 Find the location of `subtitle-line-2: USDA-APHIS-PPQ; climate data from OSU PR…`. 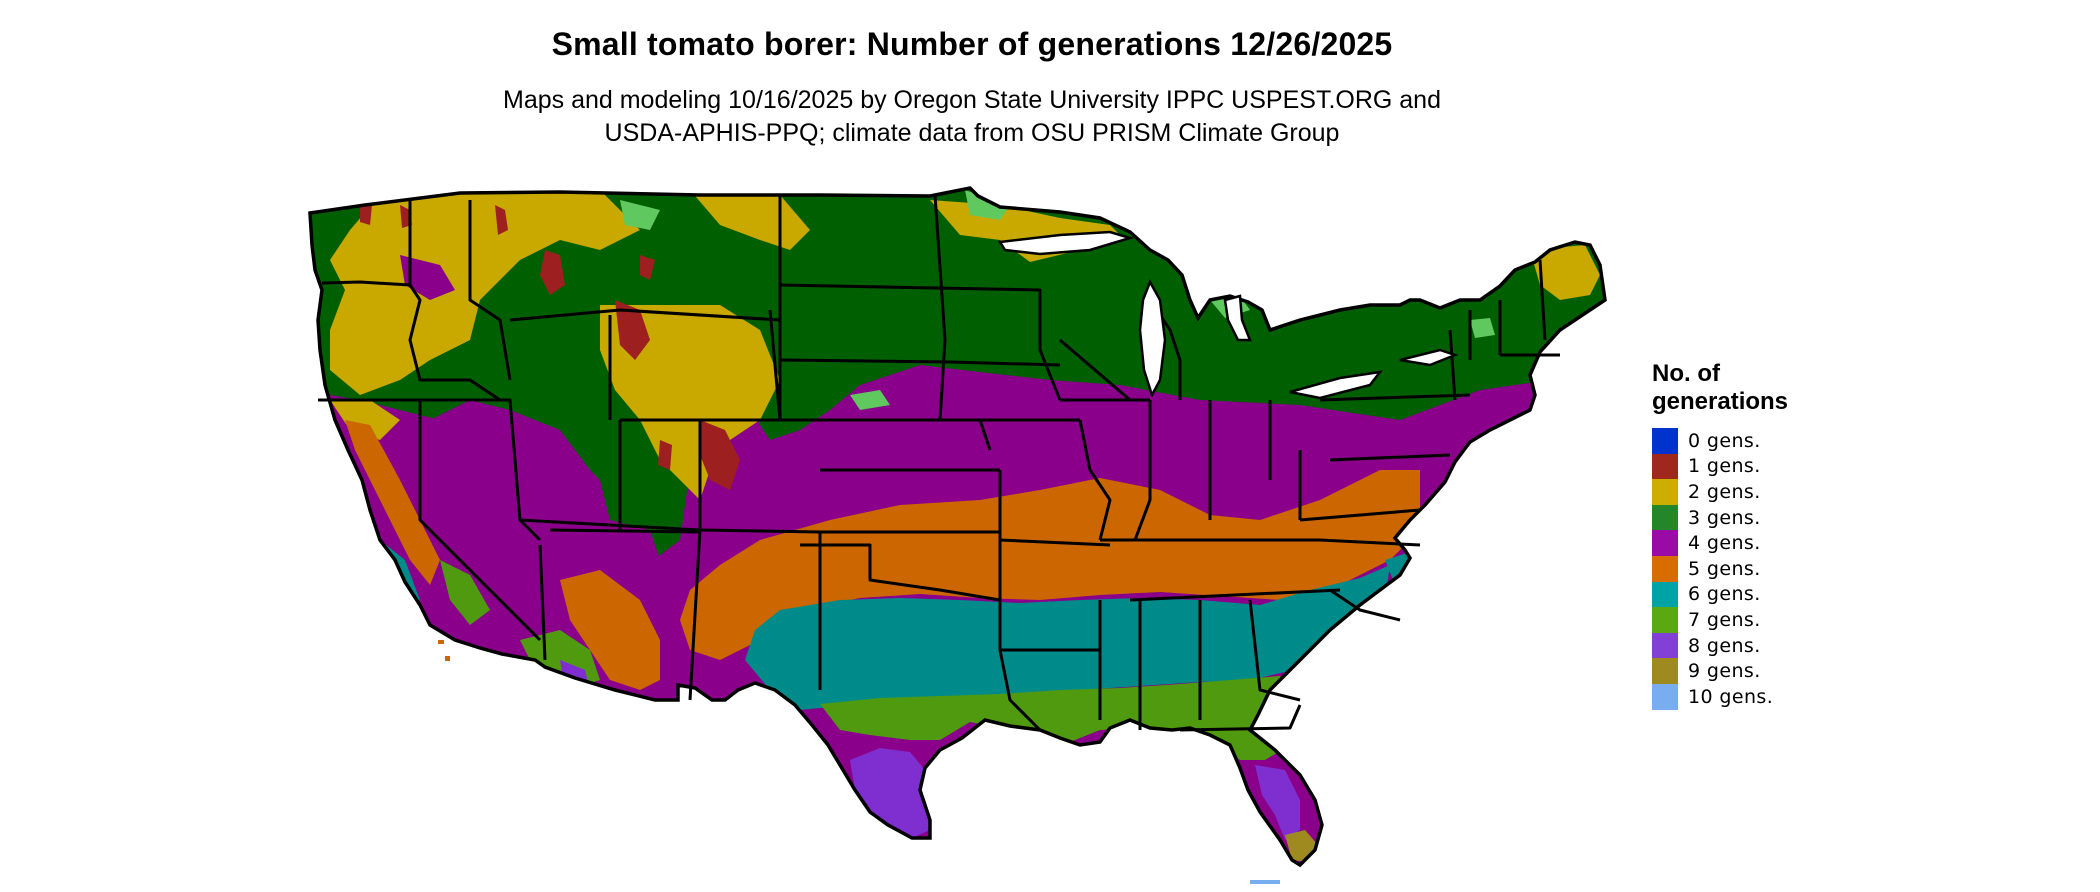

subtitle-line-2: USDA-APHIS-PPQ; climate data from OSU PR… is located at coordinates (972, 133).